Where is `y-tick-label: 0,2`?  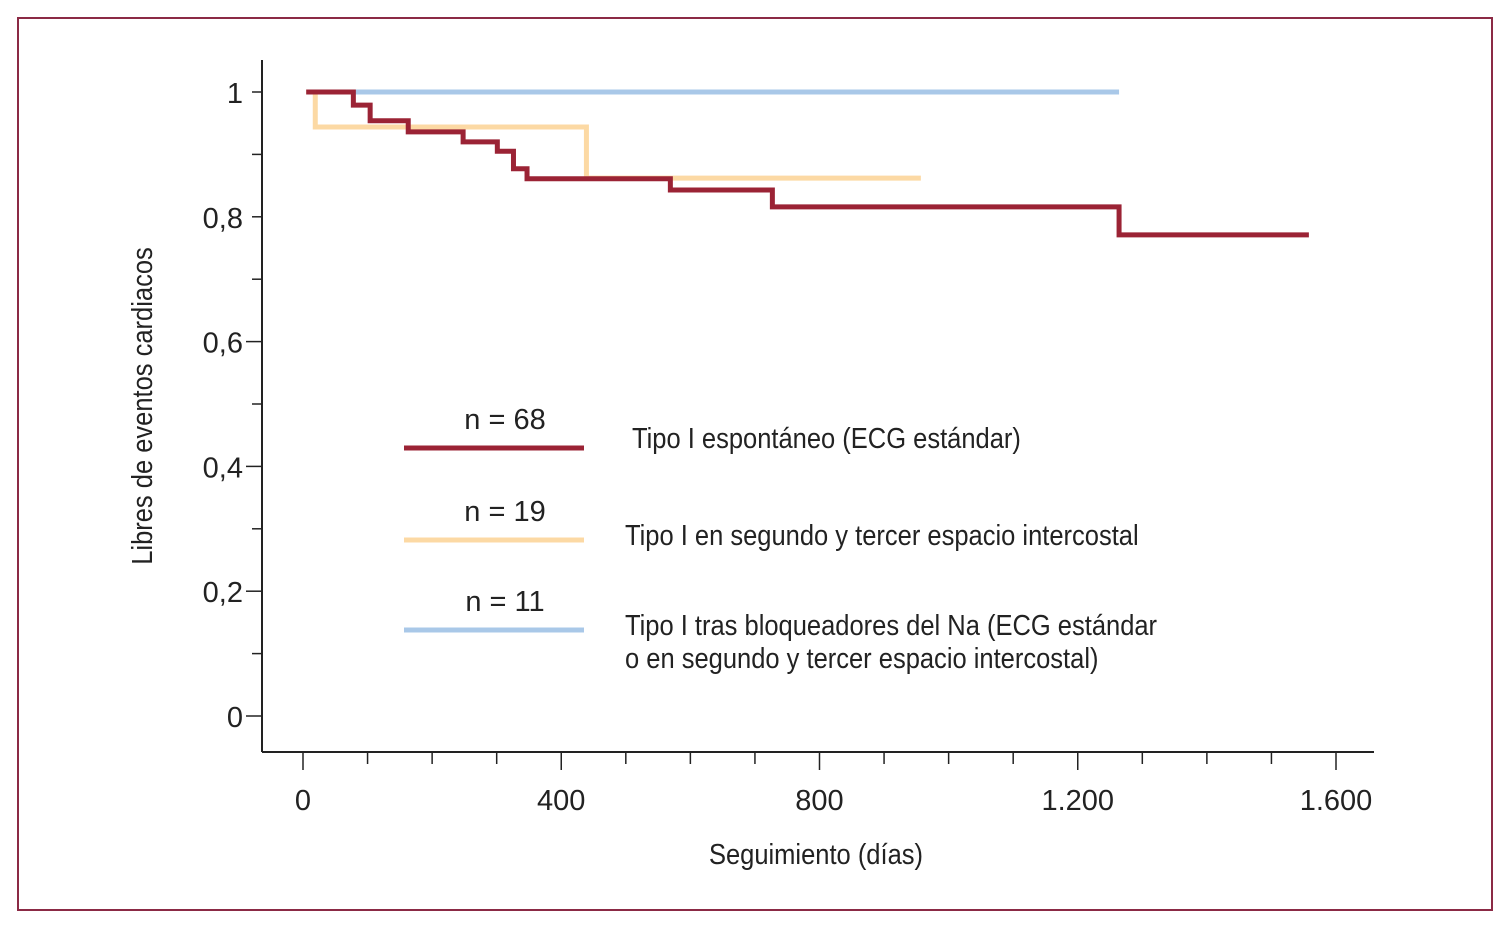
y-tick-label: 0,2 is located at coordinates (223, 593).